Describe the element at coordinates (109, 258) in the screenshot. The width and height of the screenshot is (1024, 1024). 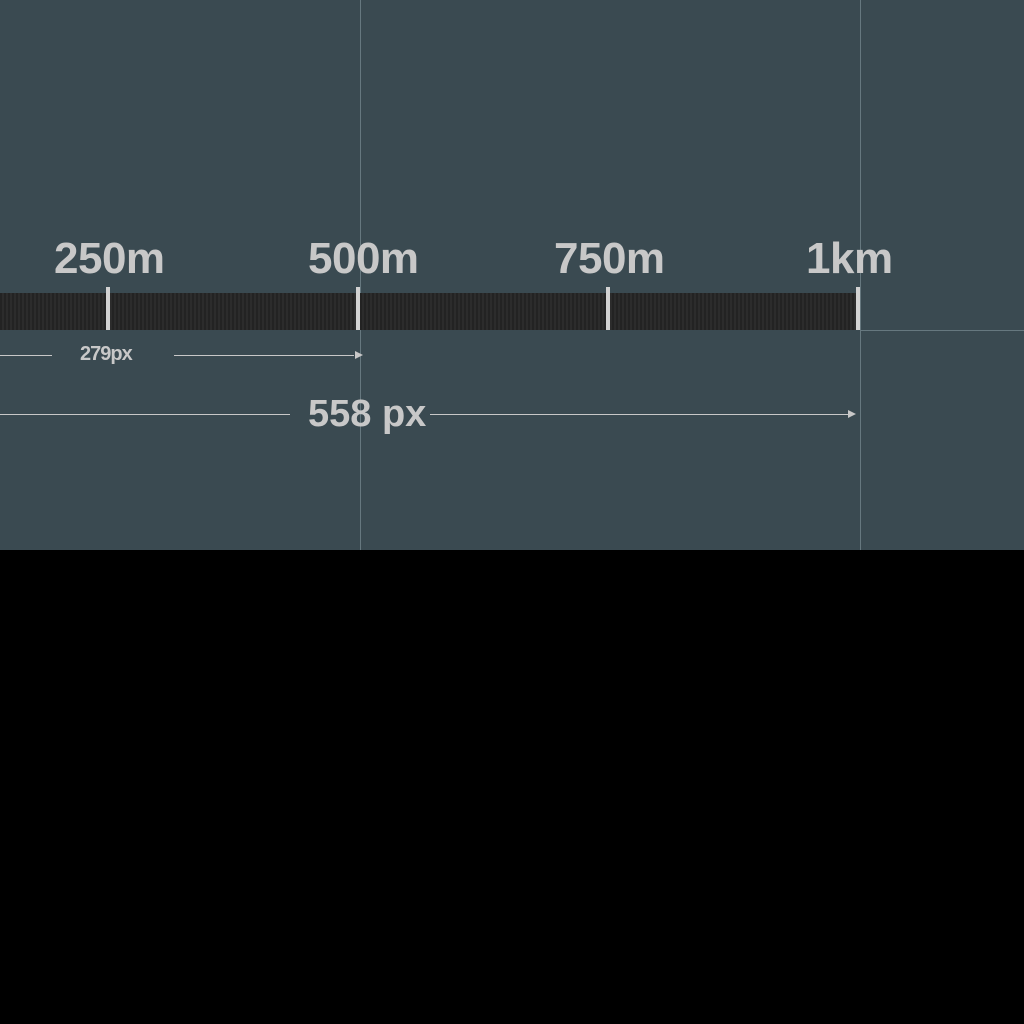
I see `scale-label-250m: 250m` at that location.